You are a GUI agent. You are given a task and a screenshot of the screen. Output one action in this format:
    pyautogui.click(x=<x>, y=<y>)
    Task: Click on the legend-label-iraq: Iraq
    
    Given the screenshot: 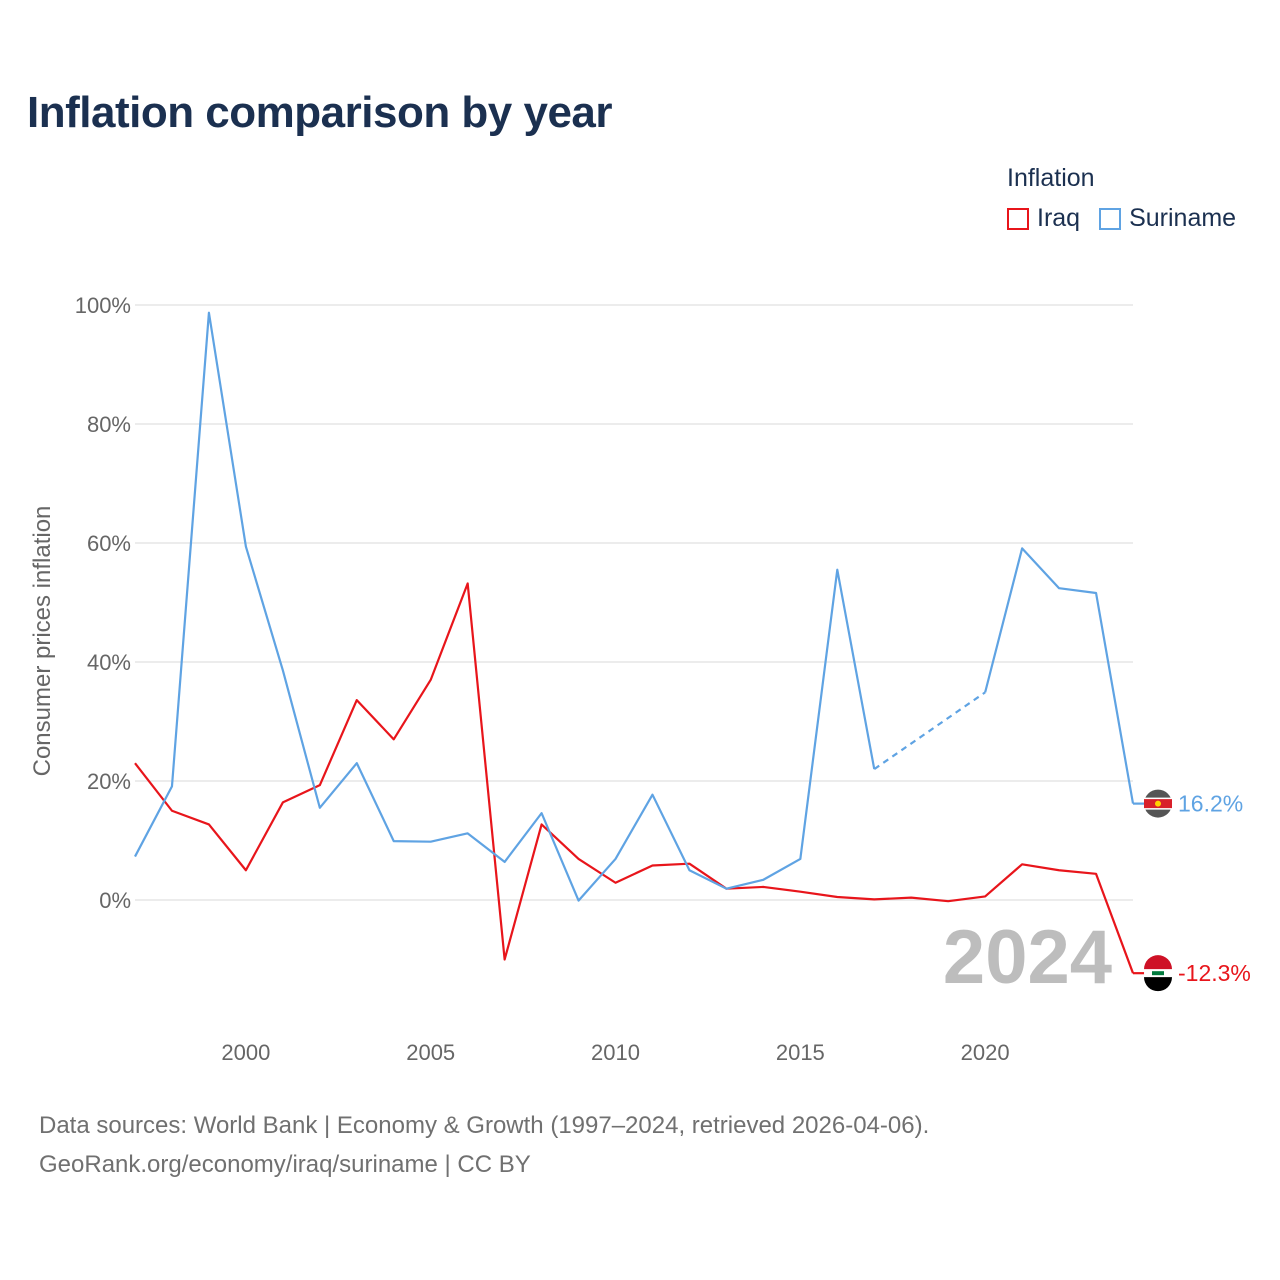 What is the action you would take?
    pyautogui.click(x=1059, y=218)
    